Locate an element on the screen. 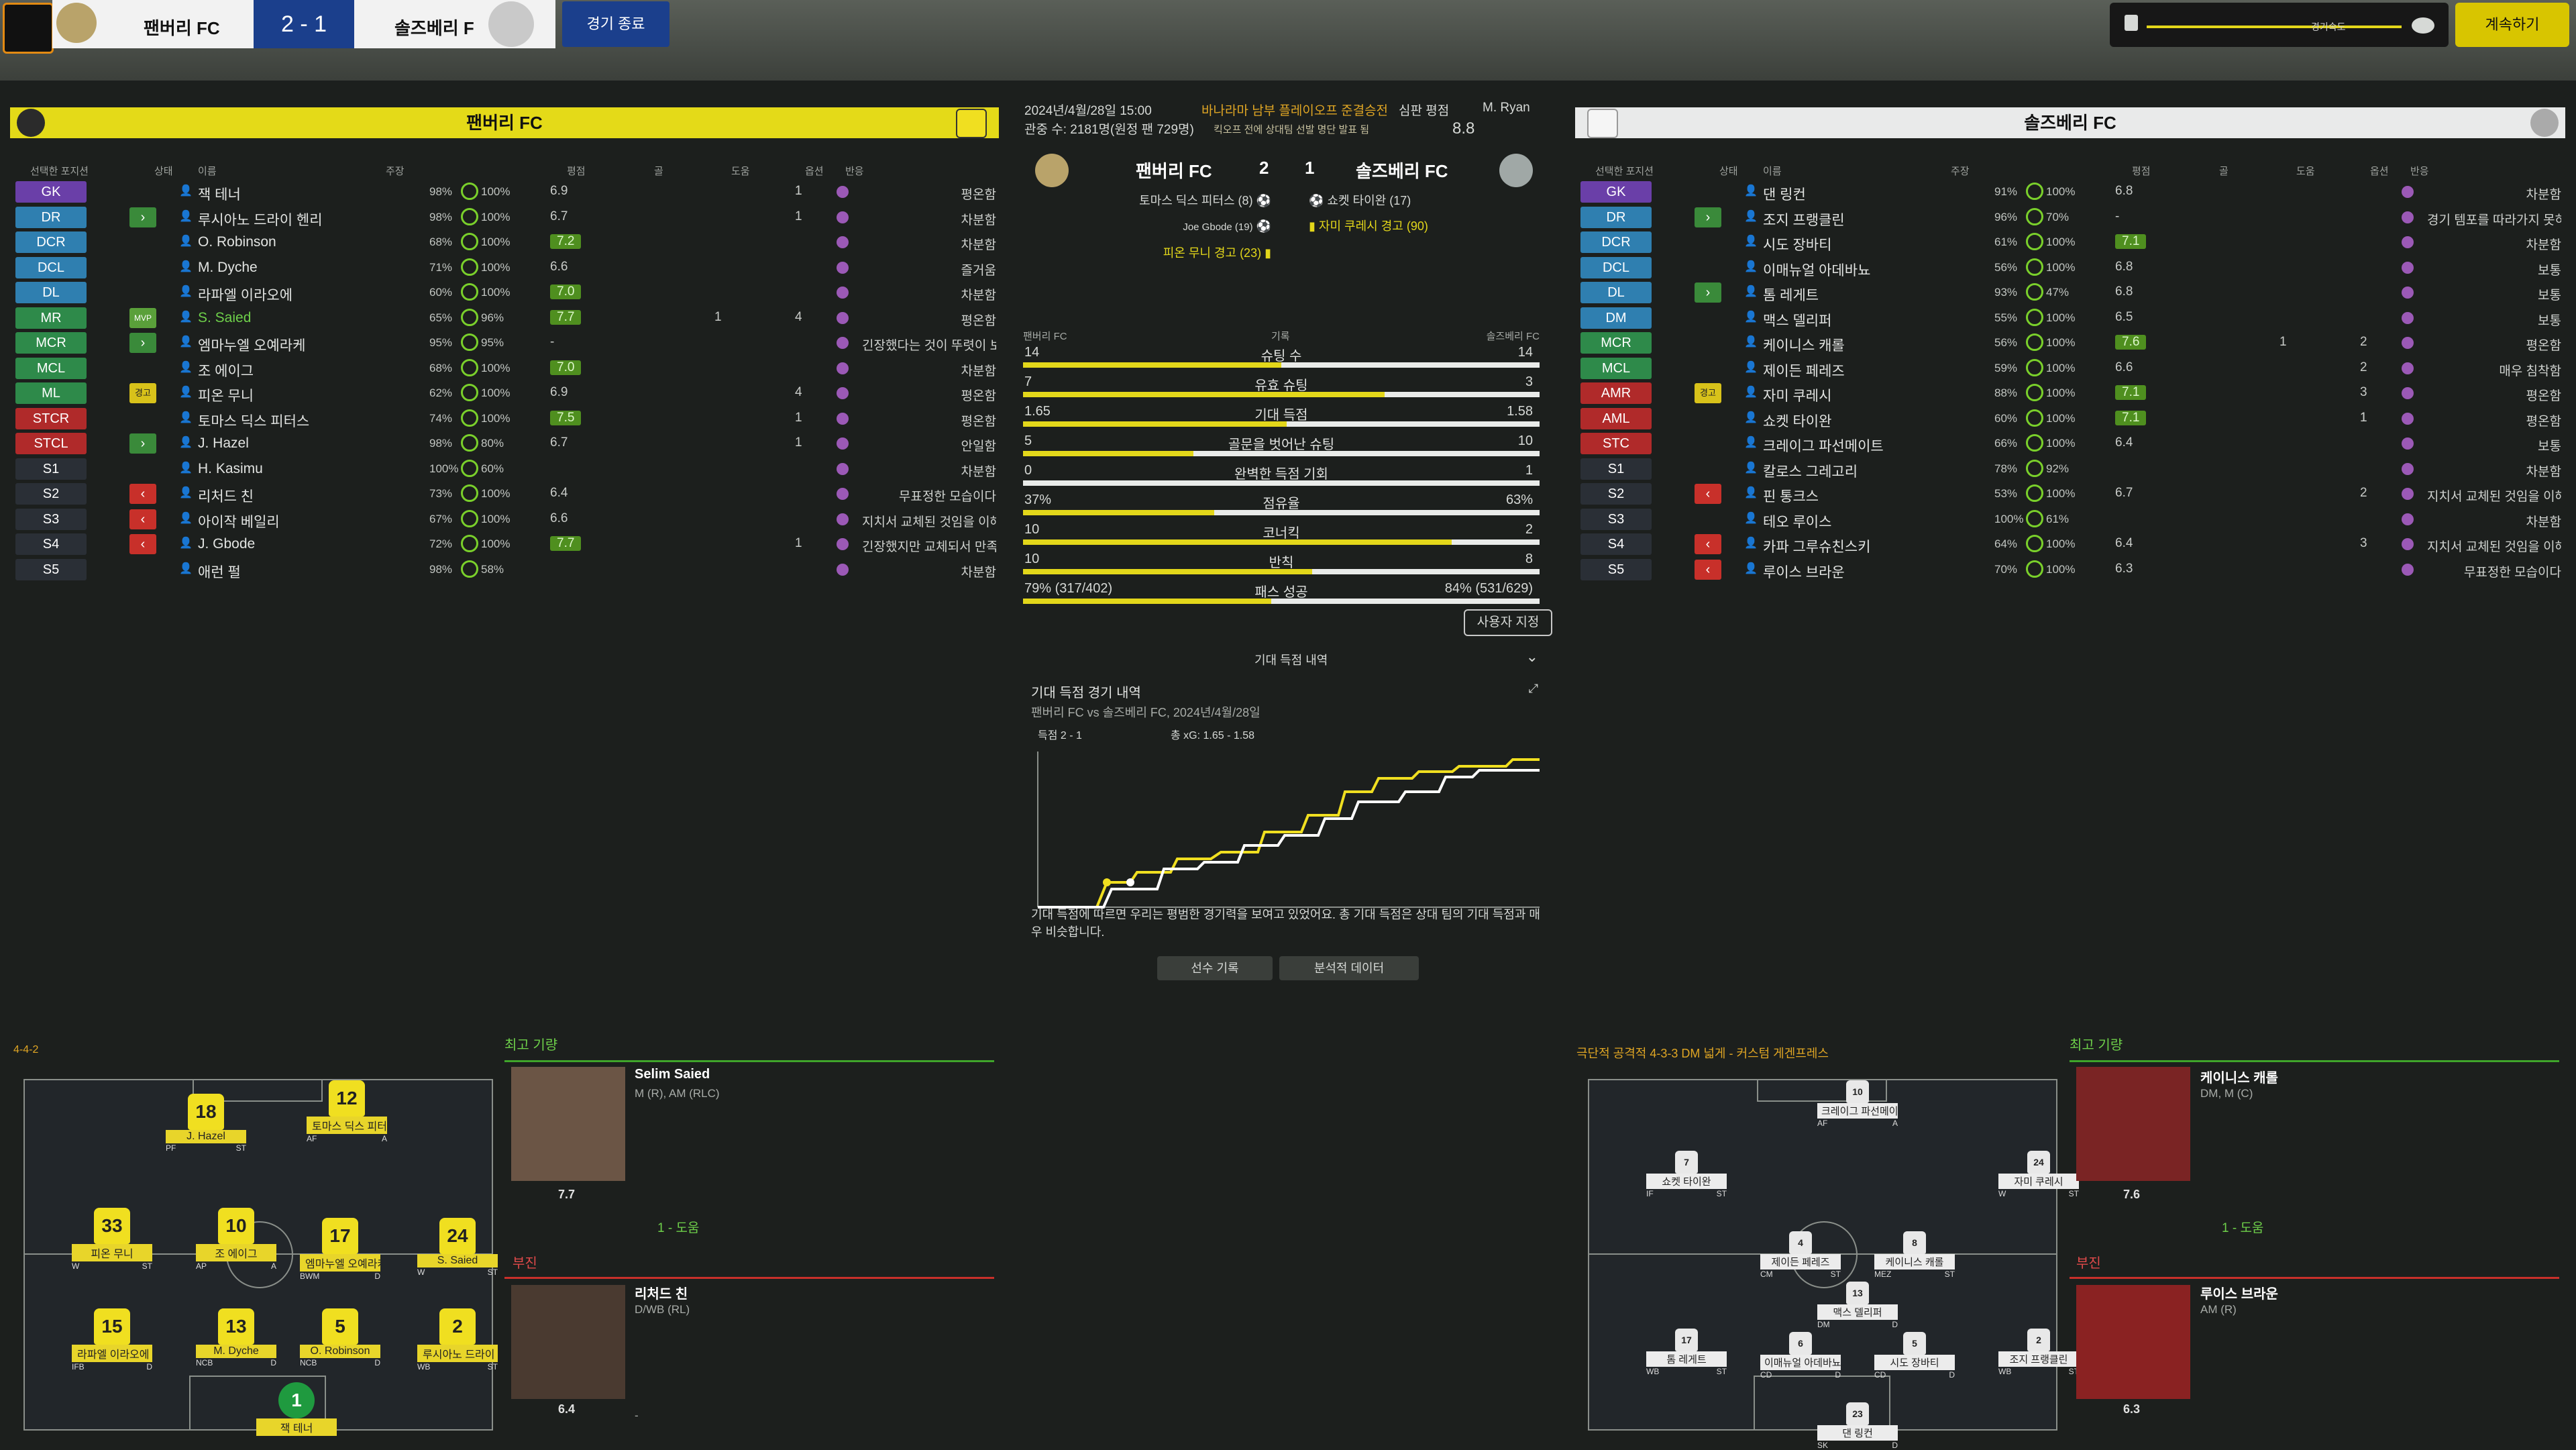 Image resolution: width=2576 pixels, height=1450 pixels. player-name: 토마스 딕스 피터스 is located at coordinates (254, 421).